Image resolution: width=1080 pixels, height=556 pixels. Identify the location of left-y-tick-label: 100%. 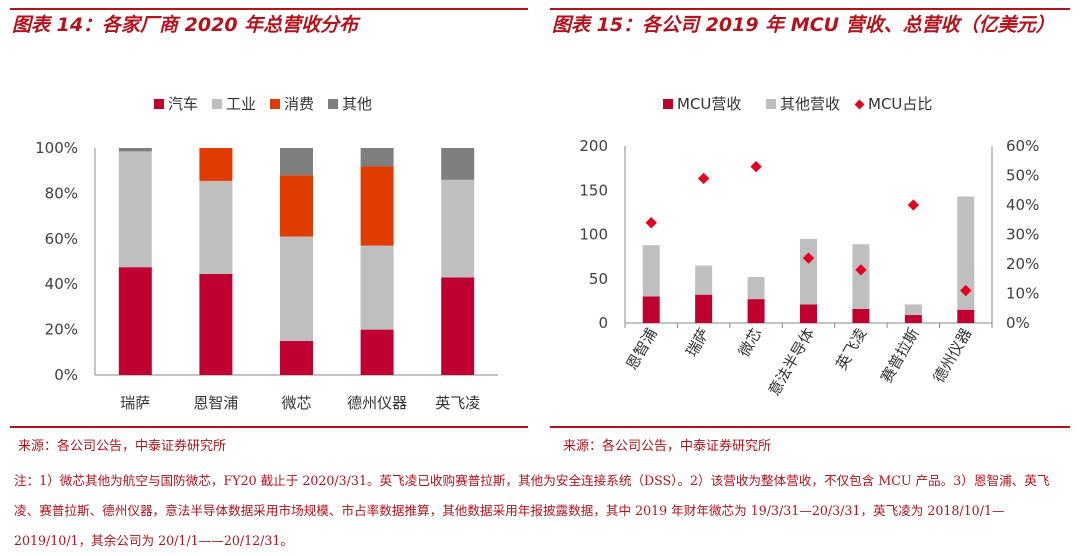
(56, 148).